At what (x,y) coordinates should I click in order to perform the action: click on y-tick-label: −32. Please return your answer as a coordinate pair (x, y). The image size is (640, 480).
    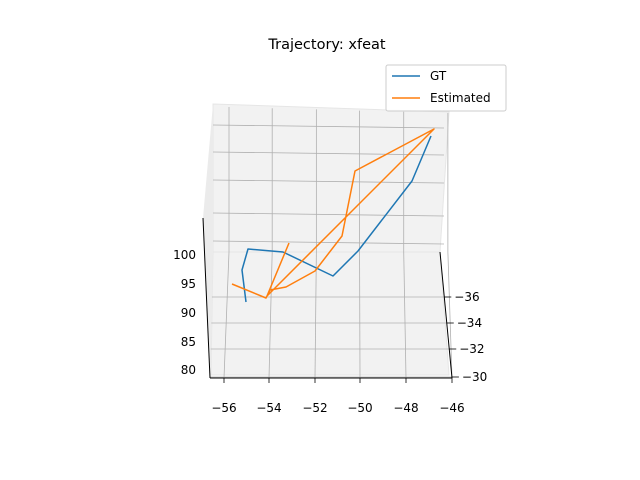
    Looking at the image, I should click on (471, 349).